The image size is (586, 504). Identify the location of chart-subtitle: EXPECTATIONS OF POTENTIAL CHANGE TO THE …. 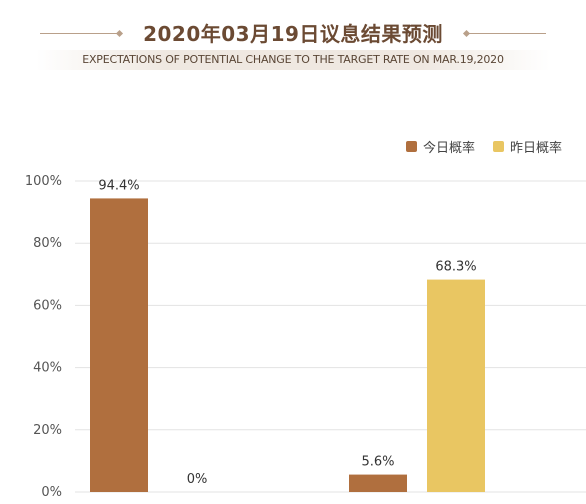
(293, 59).